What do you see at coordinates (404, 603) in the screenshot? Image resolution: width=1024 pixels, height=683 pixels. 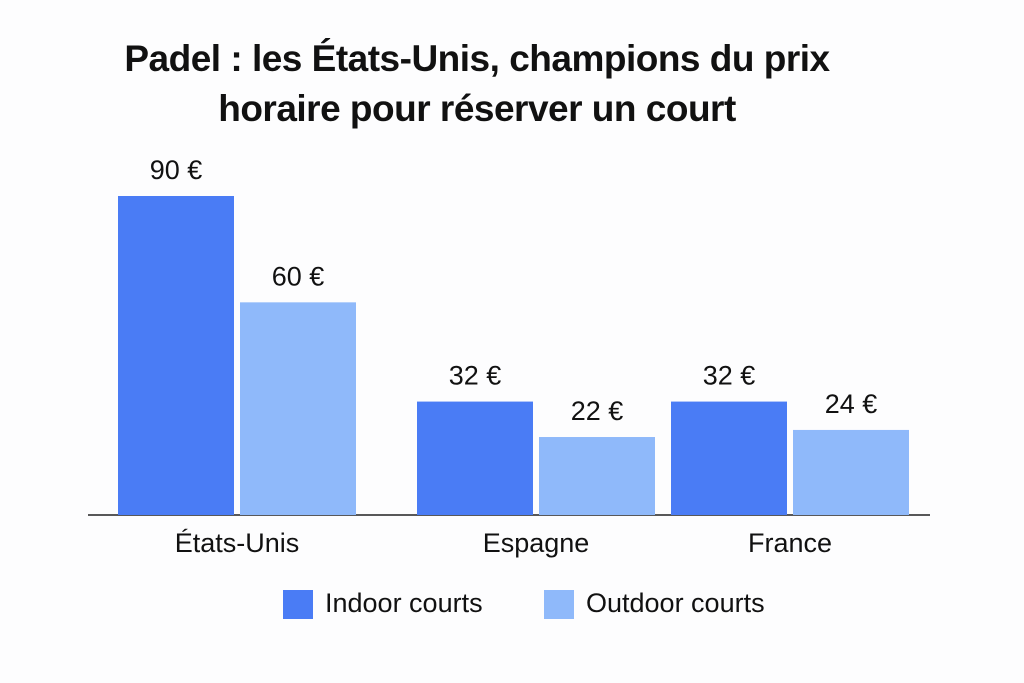 I see `legend-label: Indoor courts` at bounding box center [404, 603].